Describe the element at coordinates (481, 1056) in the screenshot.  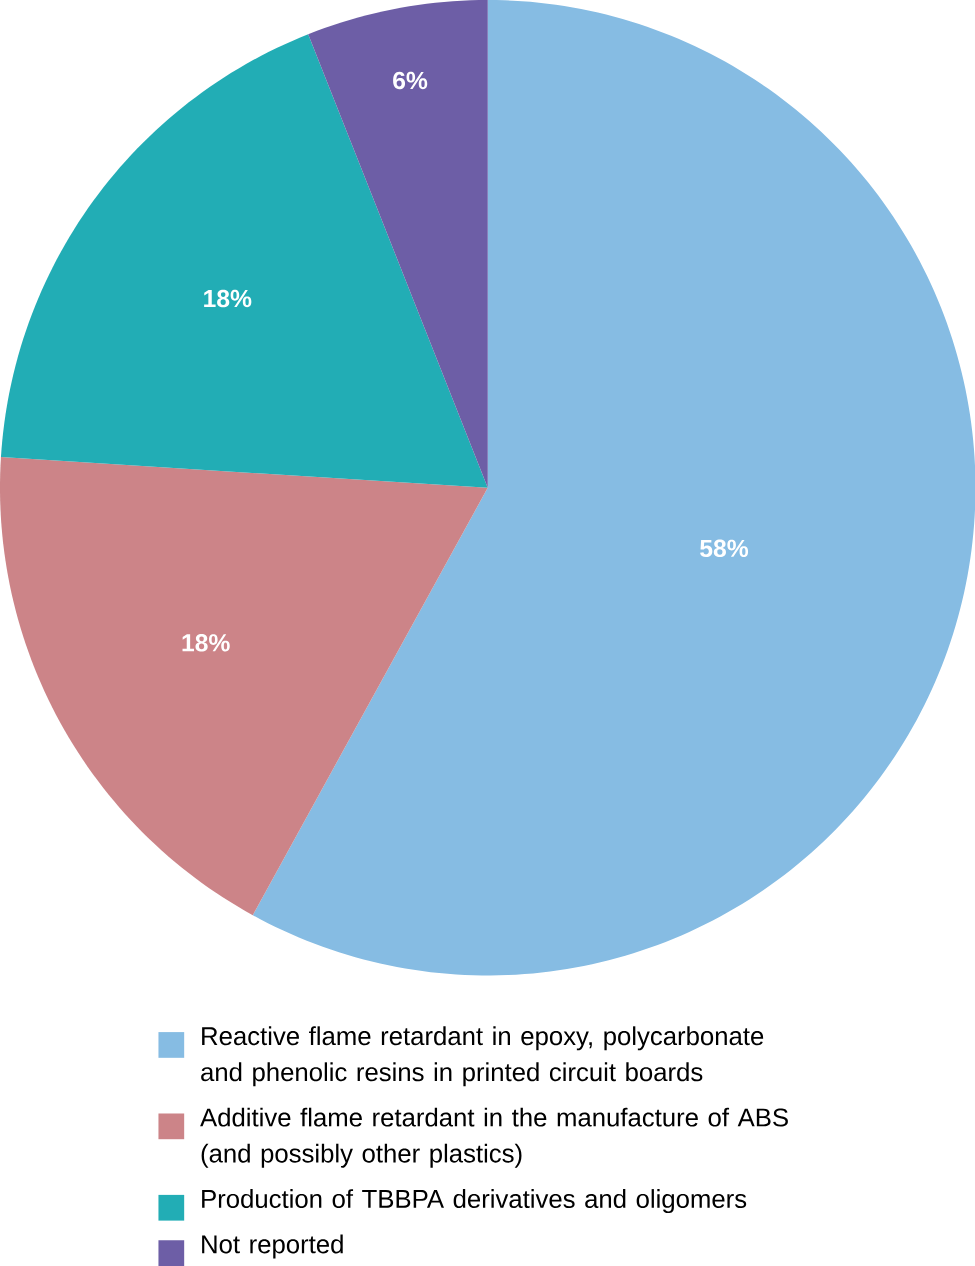
I see `legend-label: Reactive flame retardant in epoxy, polycarbonate and phenolic resins in printed circuit boards` at that location.